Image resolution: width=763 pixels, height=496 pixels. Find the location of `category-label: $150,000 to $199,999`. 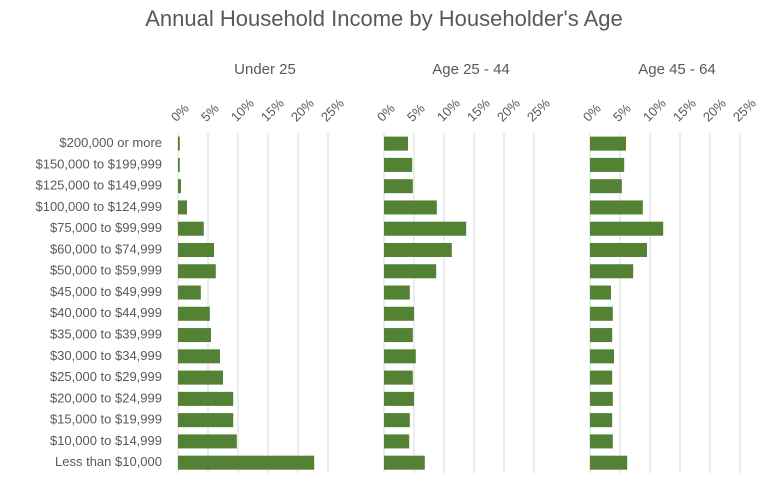

category-label: $150,000 to $199,999 is located at coordinates (98, 163).